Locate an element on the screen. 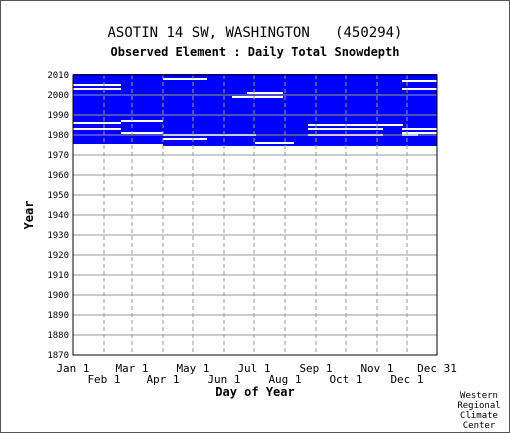  x-tick-label: Jun 1 is located at coordinates (223, 379).